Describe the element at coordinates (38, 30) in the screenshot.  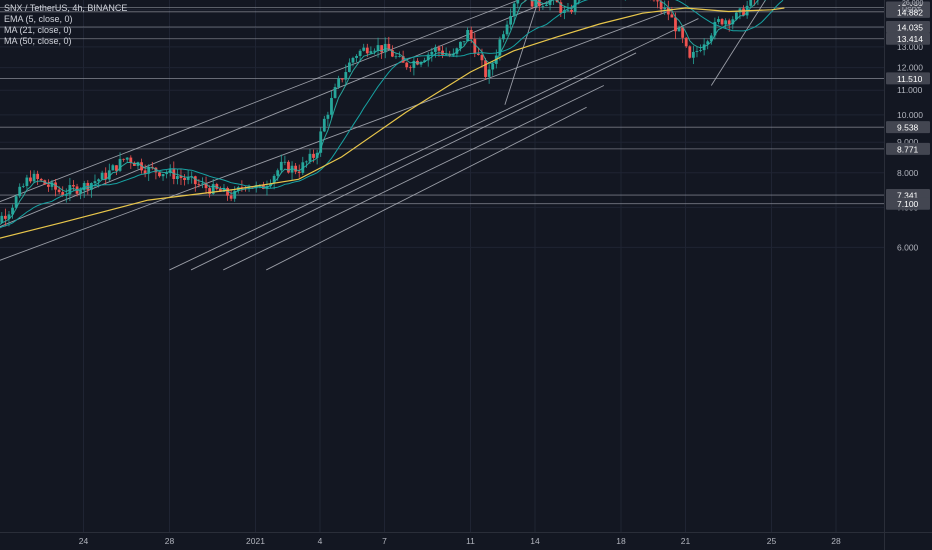
I see `indicator-ma21: MA (21, close, 0)` at that location.